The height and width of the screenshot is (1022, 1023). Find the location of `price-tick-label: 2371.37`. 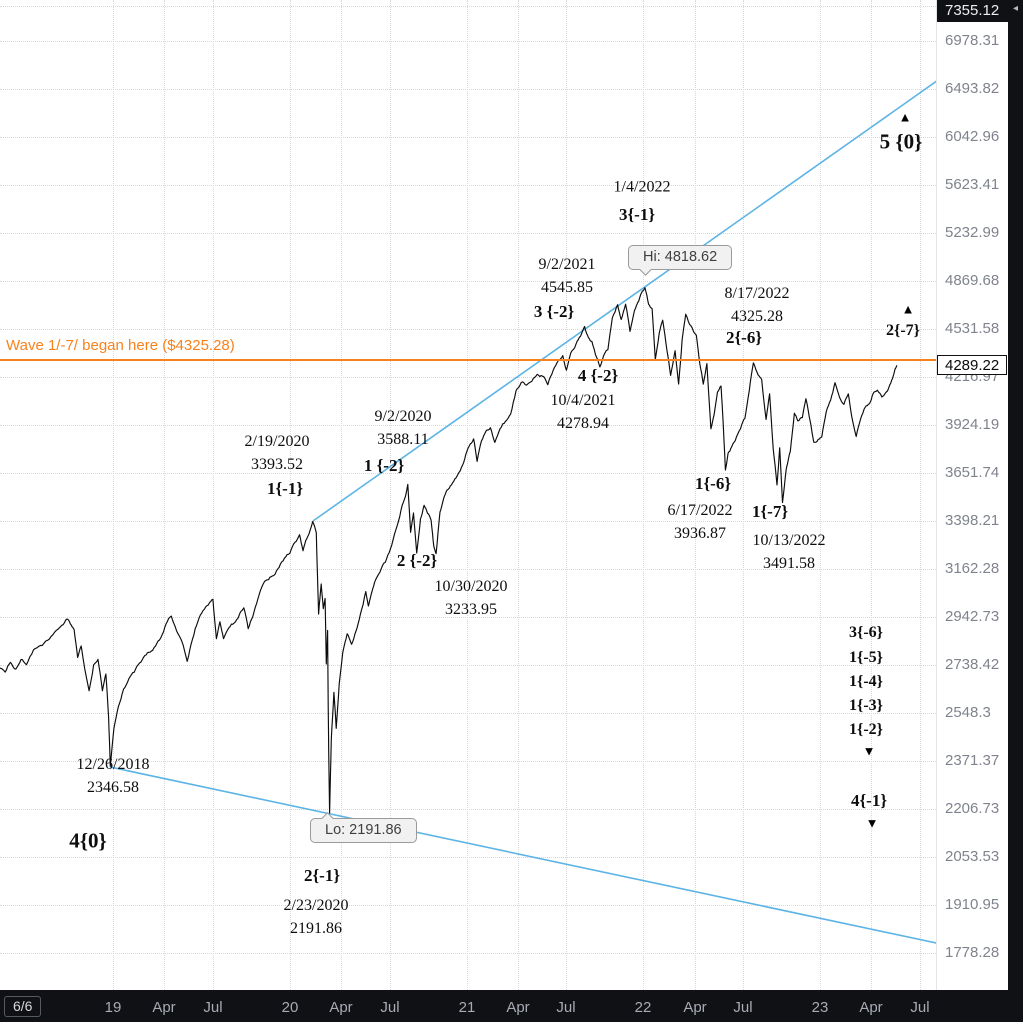

price-tick-label: 2371.37 is located at coordinates (972, 760).